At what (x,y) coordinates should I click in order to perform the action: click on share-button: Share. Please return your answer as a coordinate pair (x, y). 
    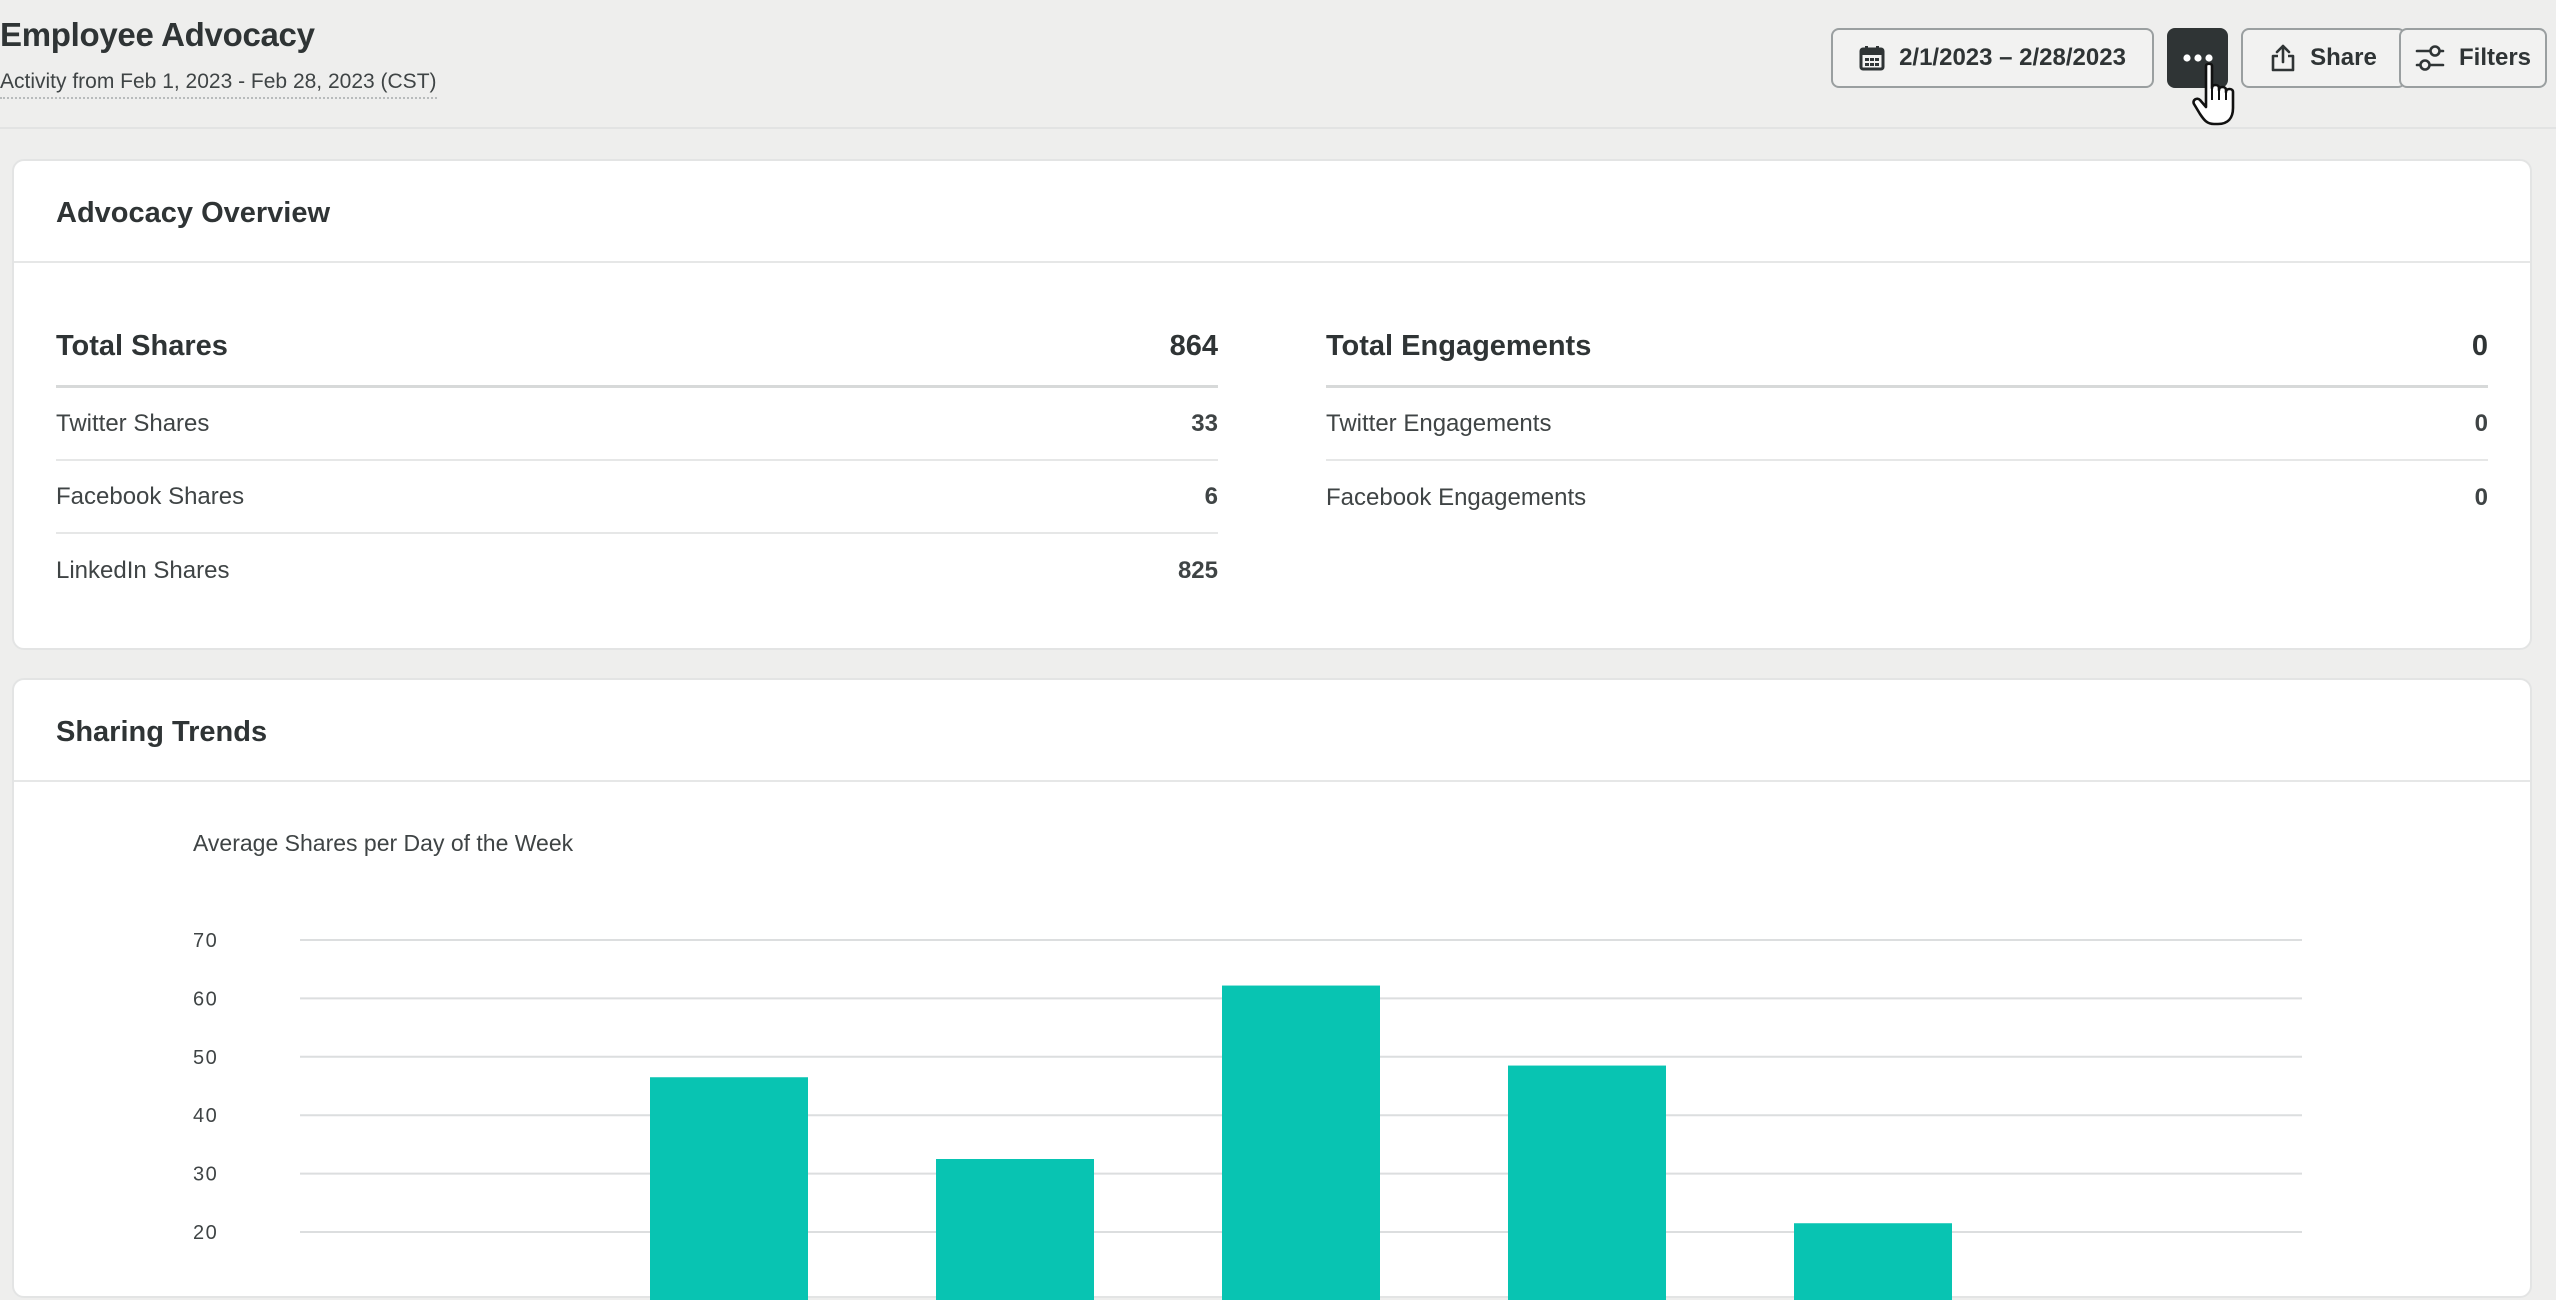
    Looking at the image, I should click on (2323, 58).